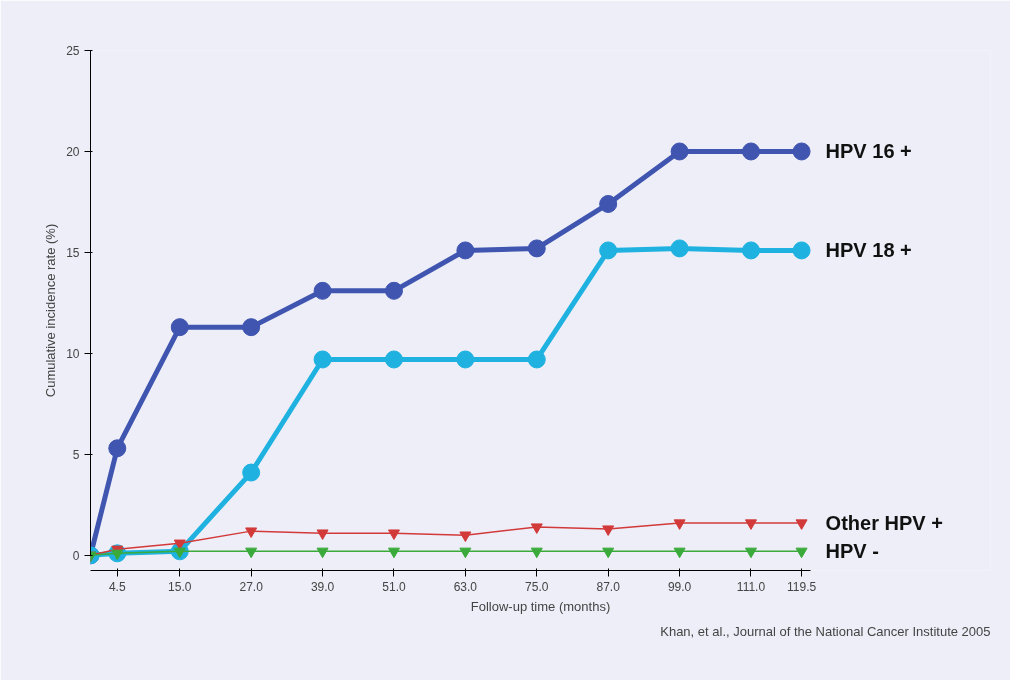 The width and height of the screenshot is (1019, 688). Describe the element at coordinates (868, 151) in the screenshot. I see `series-label: HPV 16 +` at that location.